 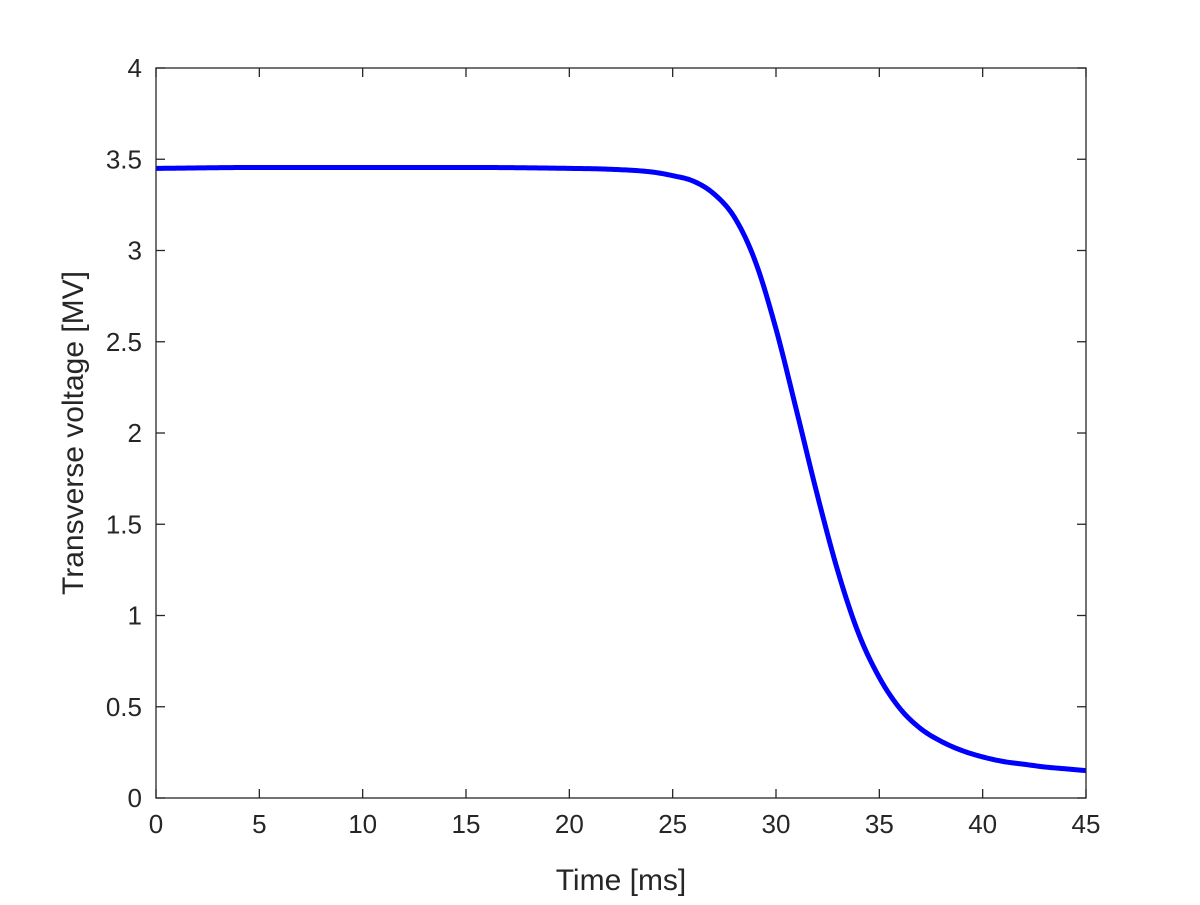 I want to click on x-tick-labels: 0 5 10 15 20 25 30 35 40 45, so click(x=625, y=824).